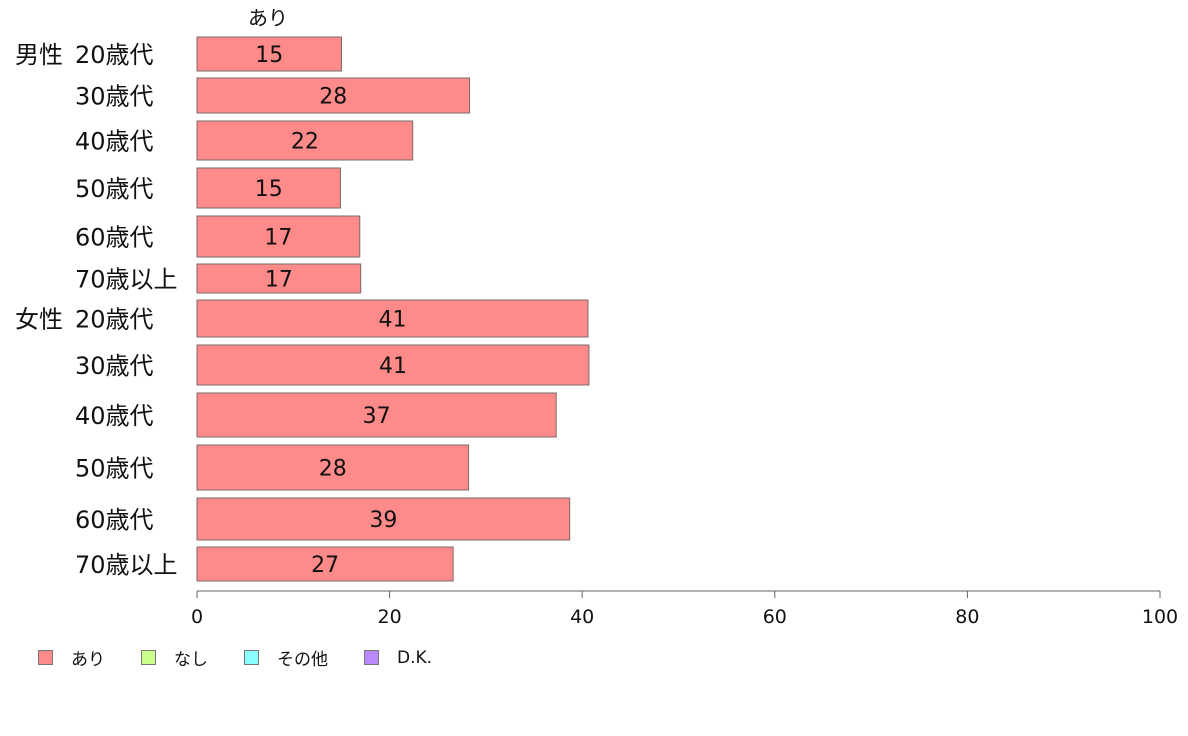  I want to click on bar-value-label-6: 41, so click(392, 320).